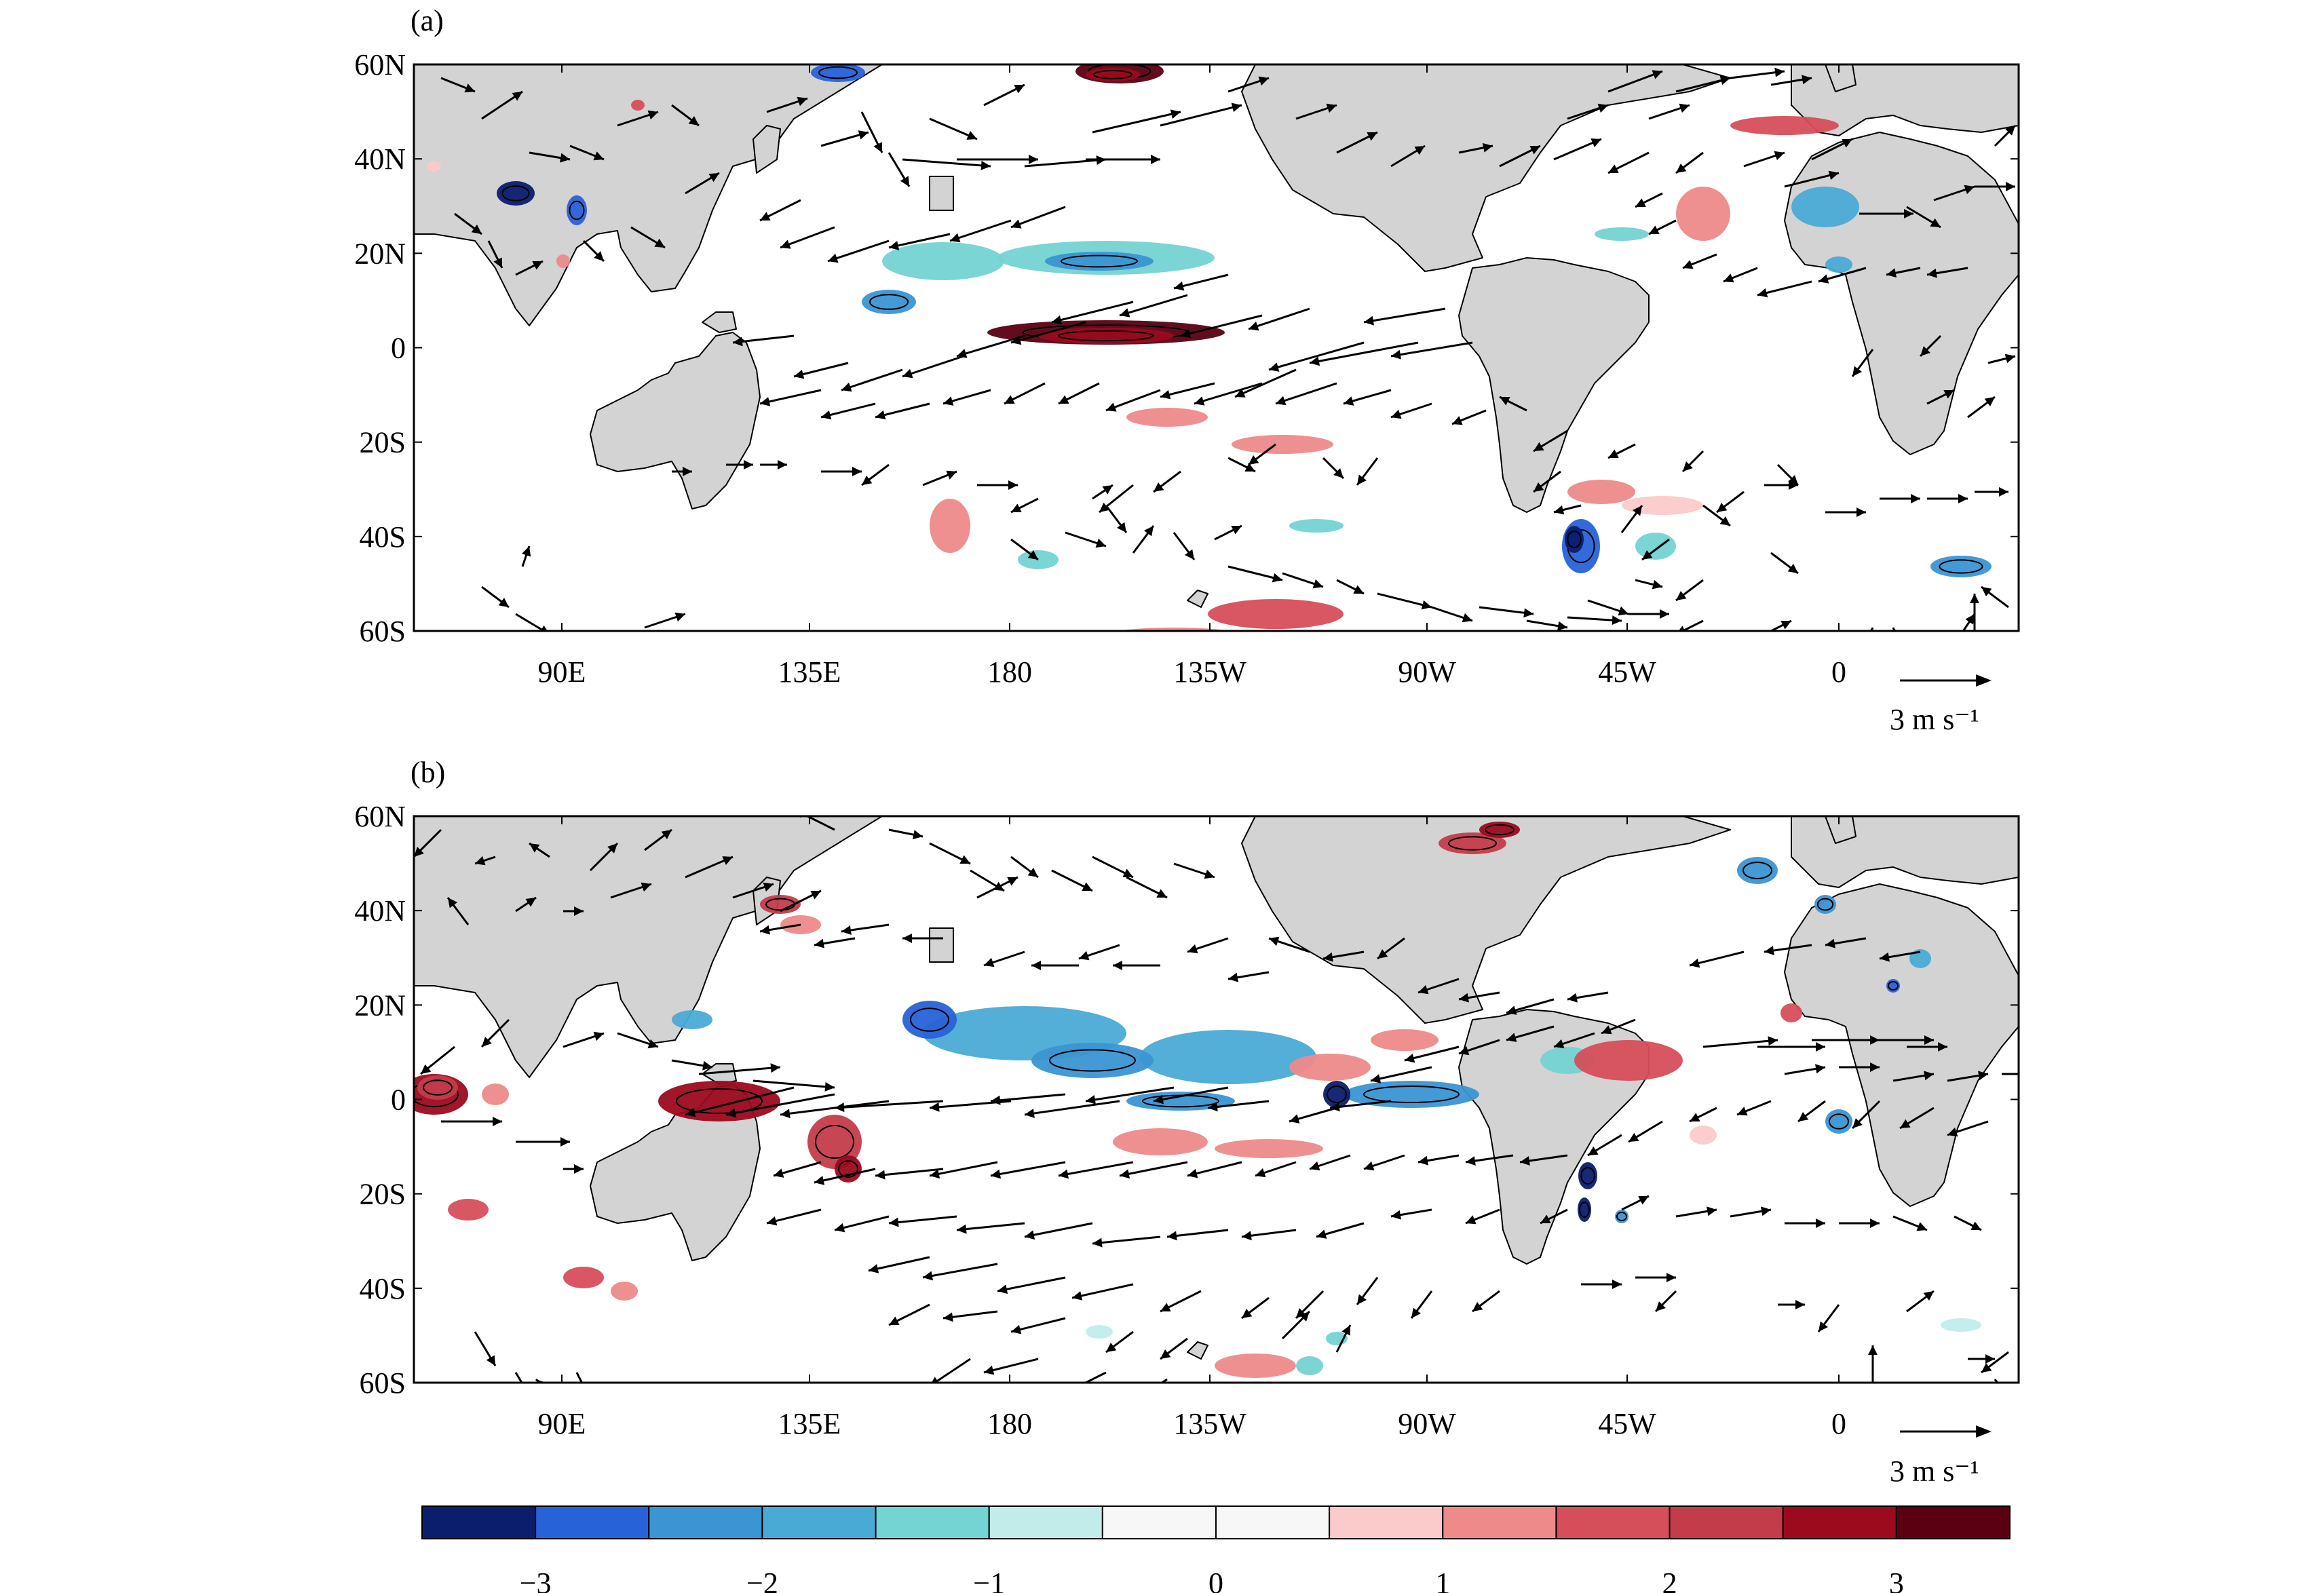 The width and height of the screenshot is (2324, 1593). What do you see at coordinates (1427, 1424) in the screenshot?
I see `panel-b-lon-tick-label: 90W` at bounding box center [1427, 1424].